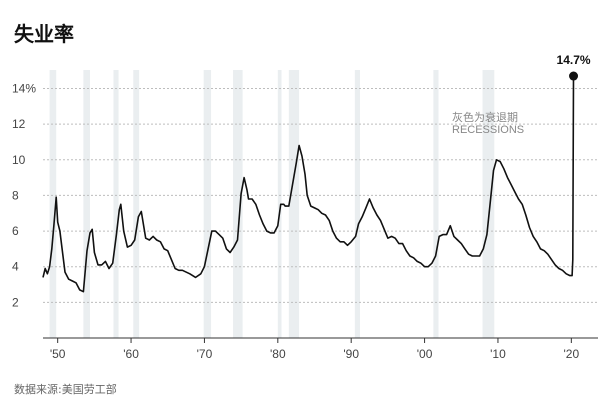 The image size is (604, 401). I want to click on y-axis-labels: 2 4 6 8 10 12 14%, so click(24, 196).